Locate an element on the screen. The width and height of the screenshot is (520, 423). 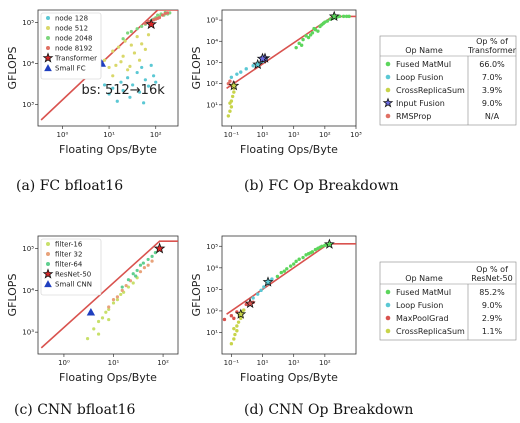
x-tick-label: 10¹ is located at coordinates (294, 135).